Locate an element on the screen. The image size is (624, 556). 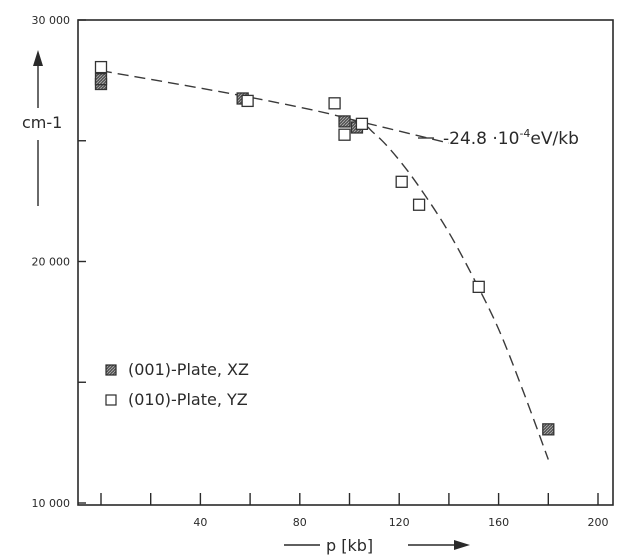
legend-label-010-plate: (010)-Plate, YZ is located at coordinates (188, 399).